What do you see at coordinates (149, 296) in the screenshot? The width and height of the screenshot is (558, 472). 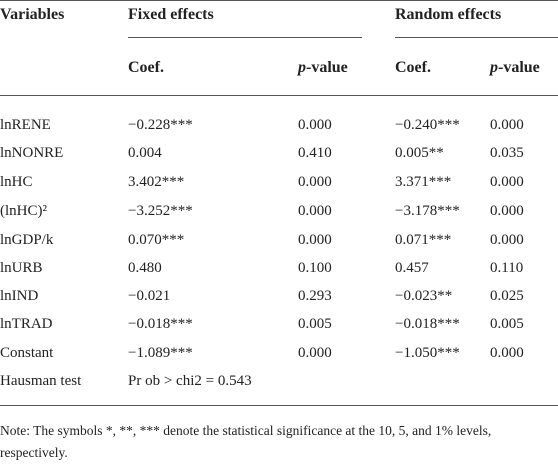 I see `cell: −0.021` at bounding box center [149, 296].